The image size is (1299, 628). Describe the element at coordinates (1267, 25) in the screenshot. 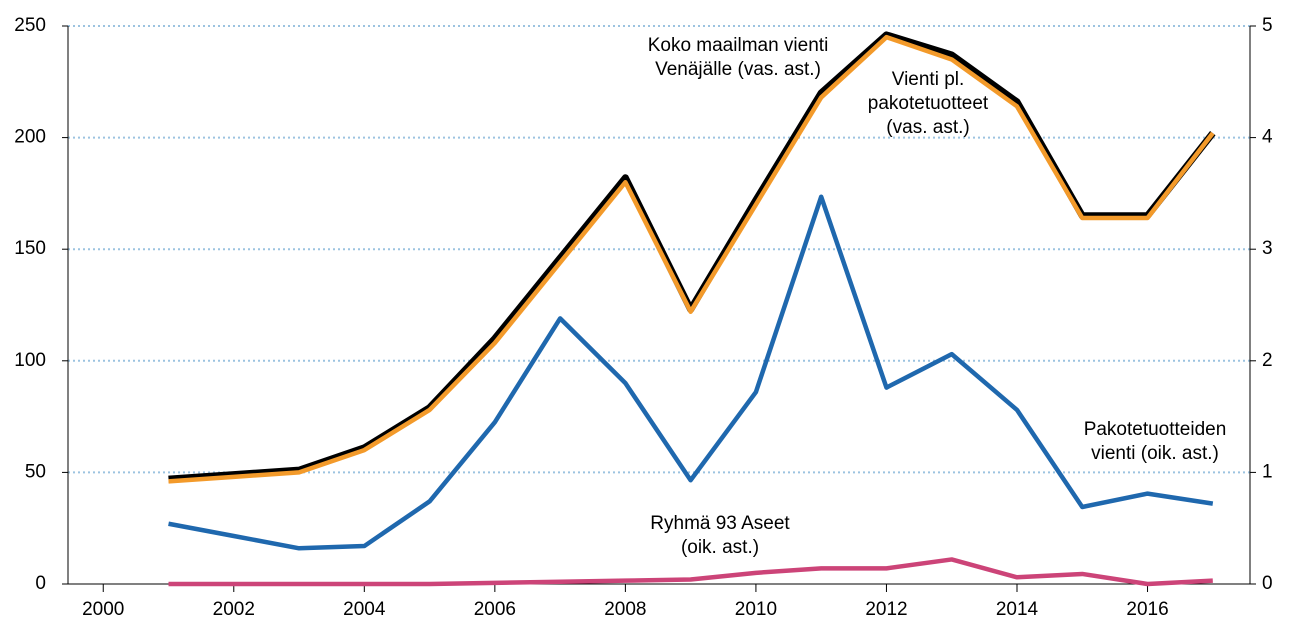

I see `y2-tick-label: 5` at that location.